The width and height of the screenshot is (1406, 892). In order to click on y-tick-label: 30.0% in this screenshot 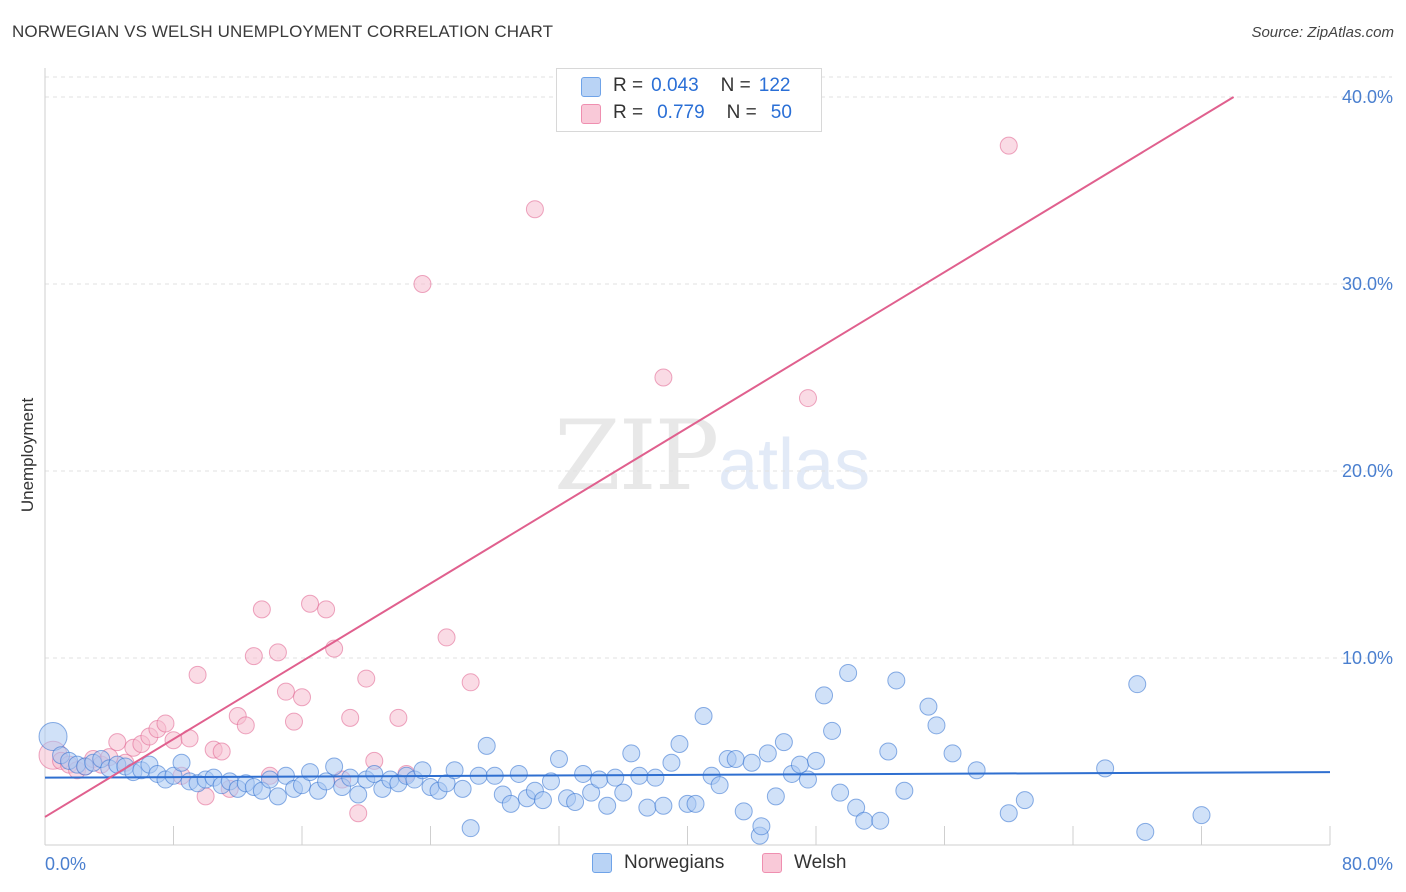, I will do `click(1367, 284)`.